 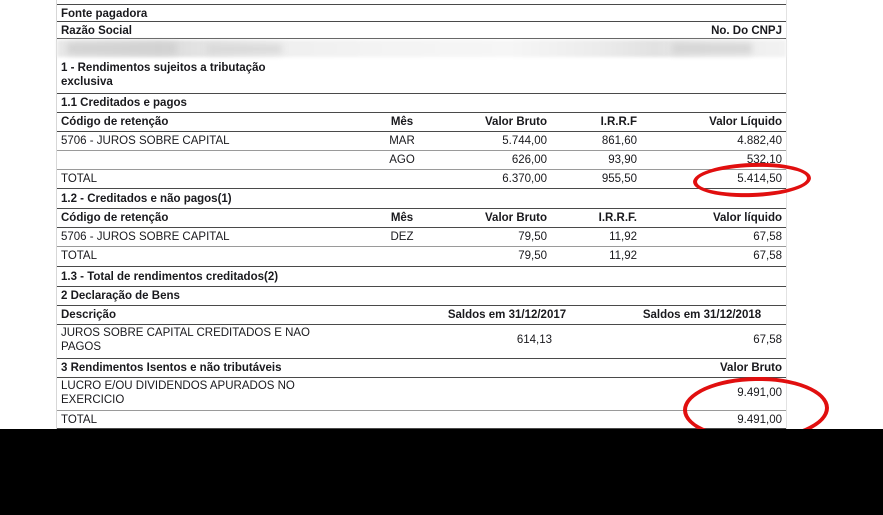 I want to click on col-descricao: Descrição, so click(x=88, y=315).